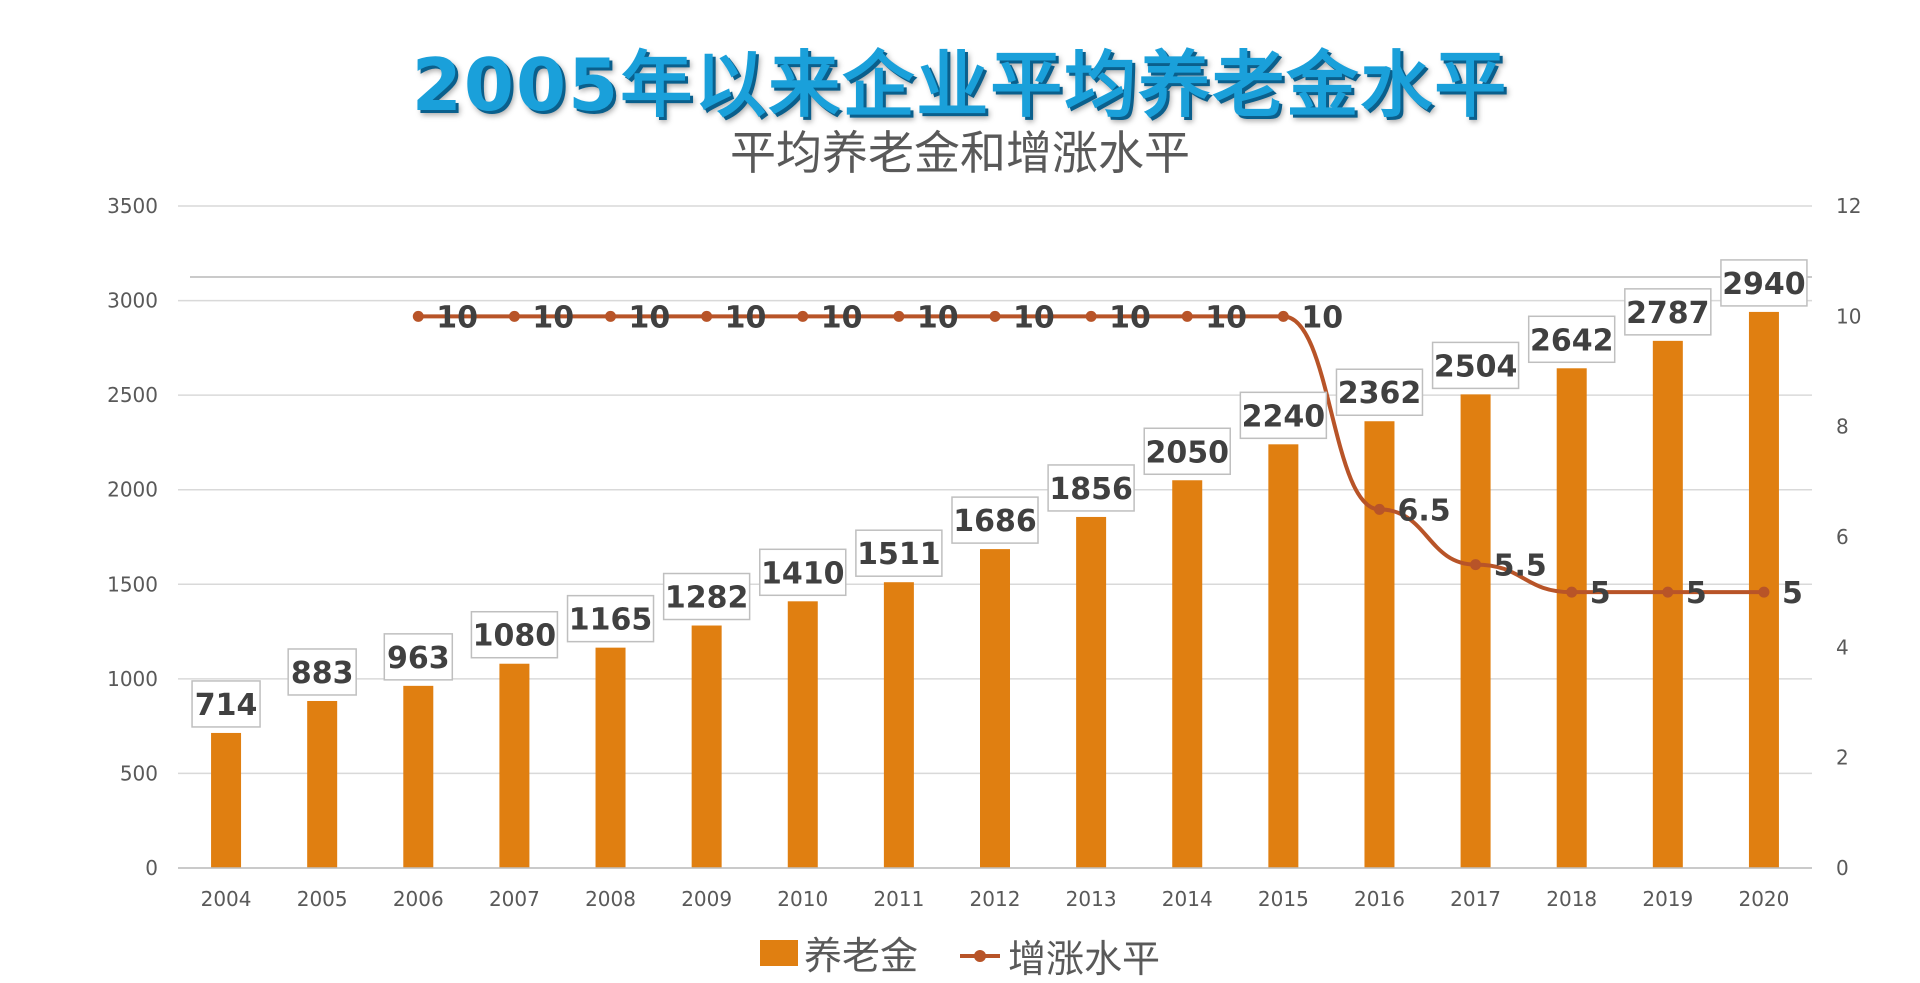 This screenshot has height=983, width=1920. I want to click on bar-value-label: 1511, so click(899, 554).